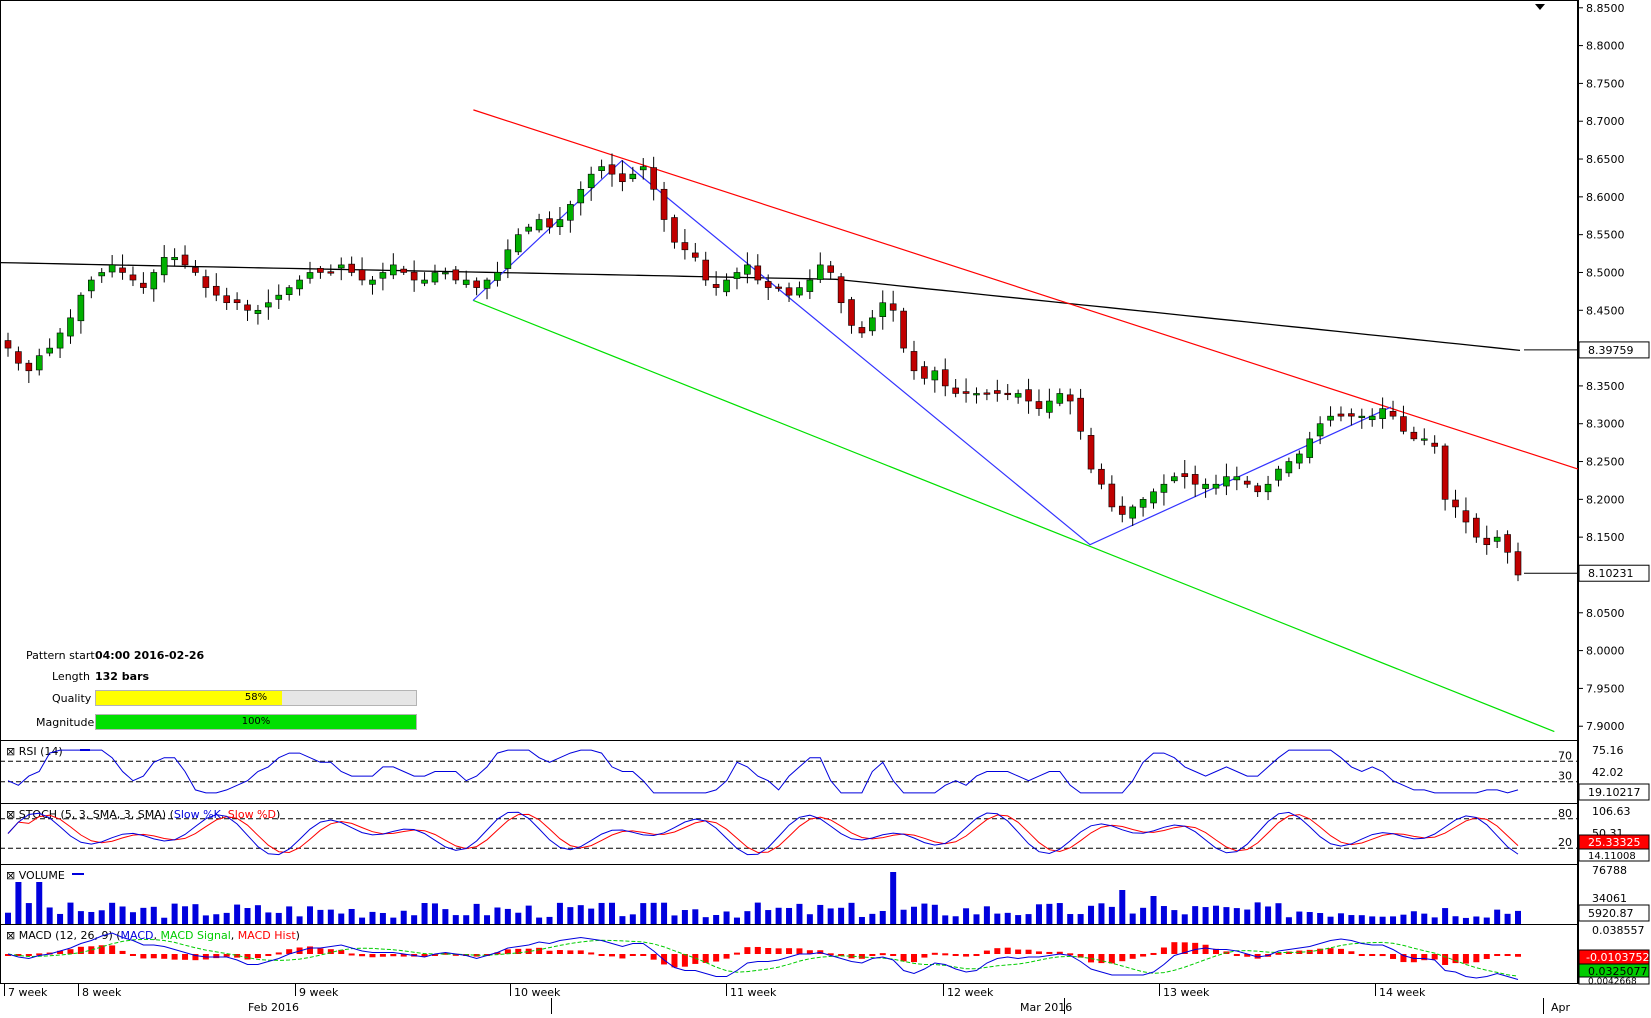 The width and height of the screenshot is (1651, 1018). Describe the element at coordinates (1611, 913) in the screenshot. I see `volume-last-value: 5920.87` at that location.